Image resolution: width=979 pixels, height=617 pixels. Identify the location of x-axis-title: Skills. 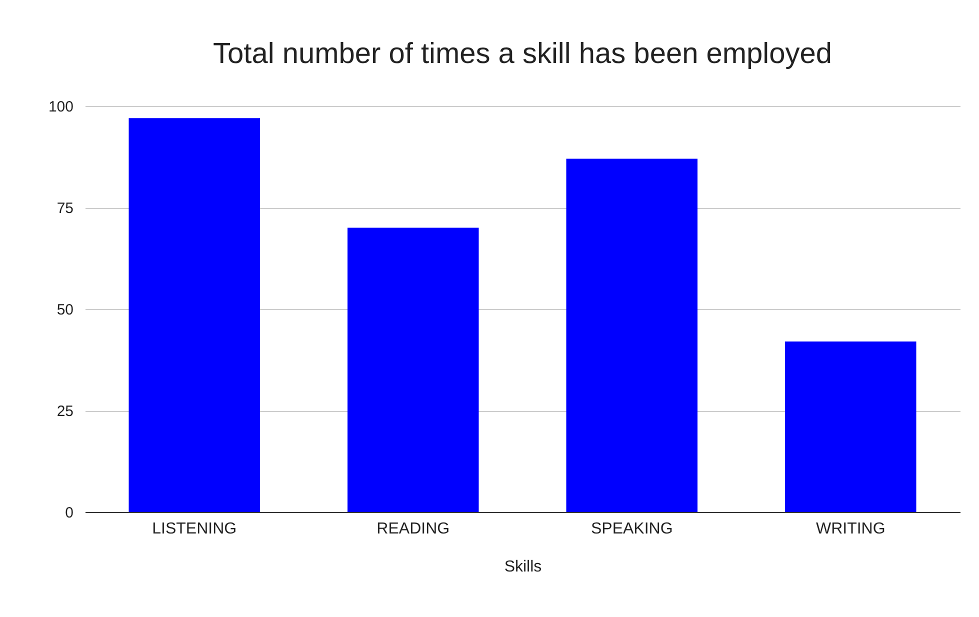
(523, 567).